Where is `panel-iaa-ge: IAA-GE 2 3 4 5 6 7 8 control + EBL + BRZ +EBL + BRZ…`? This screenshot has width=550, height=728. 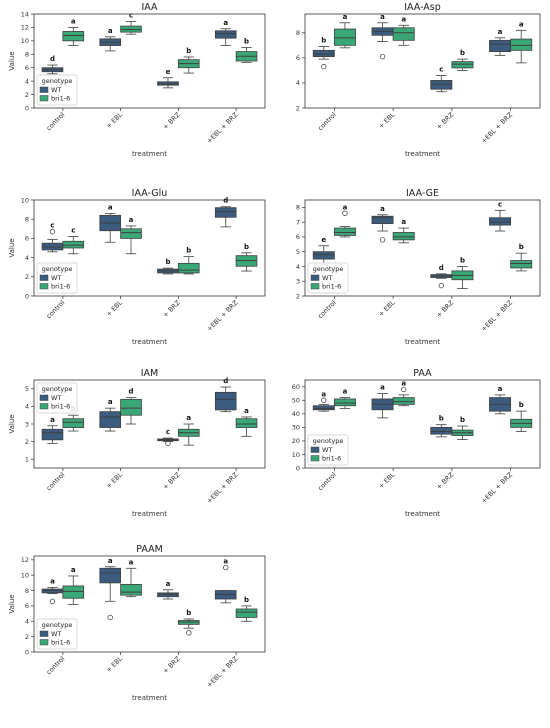 panel-iaa-ge: IAA-GE 2 3 4 5 6 7 8 control + EBL + BRZ +EBL + BRZ… is located at coordinates (418, 267).